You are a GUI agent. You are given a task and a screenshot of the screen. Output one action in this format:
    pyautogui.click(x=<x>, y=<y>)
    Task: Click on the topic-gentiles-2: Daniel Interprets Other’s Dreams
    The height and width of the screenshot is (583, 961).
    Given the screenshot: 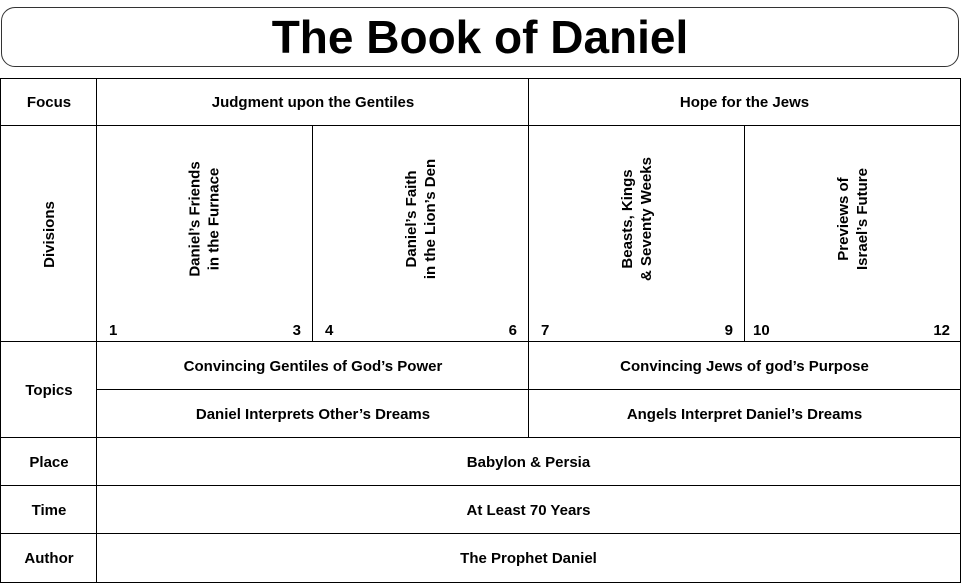 What is the action you would take?
    pyautogui.click(x=313, y=414)
    